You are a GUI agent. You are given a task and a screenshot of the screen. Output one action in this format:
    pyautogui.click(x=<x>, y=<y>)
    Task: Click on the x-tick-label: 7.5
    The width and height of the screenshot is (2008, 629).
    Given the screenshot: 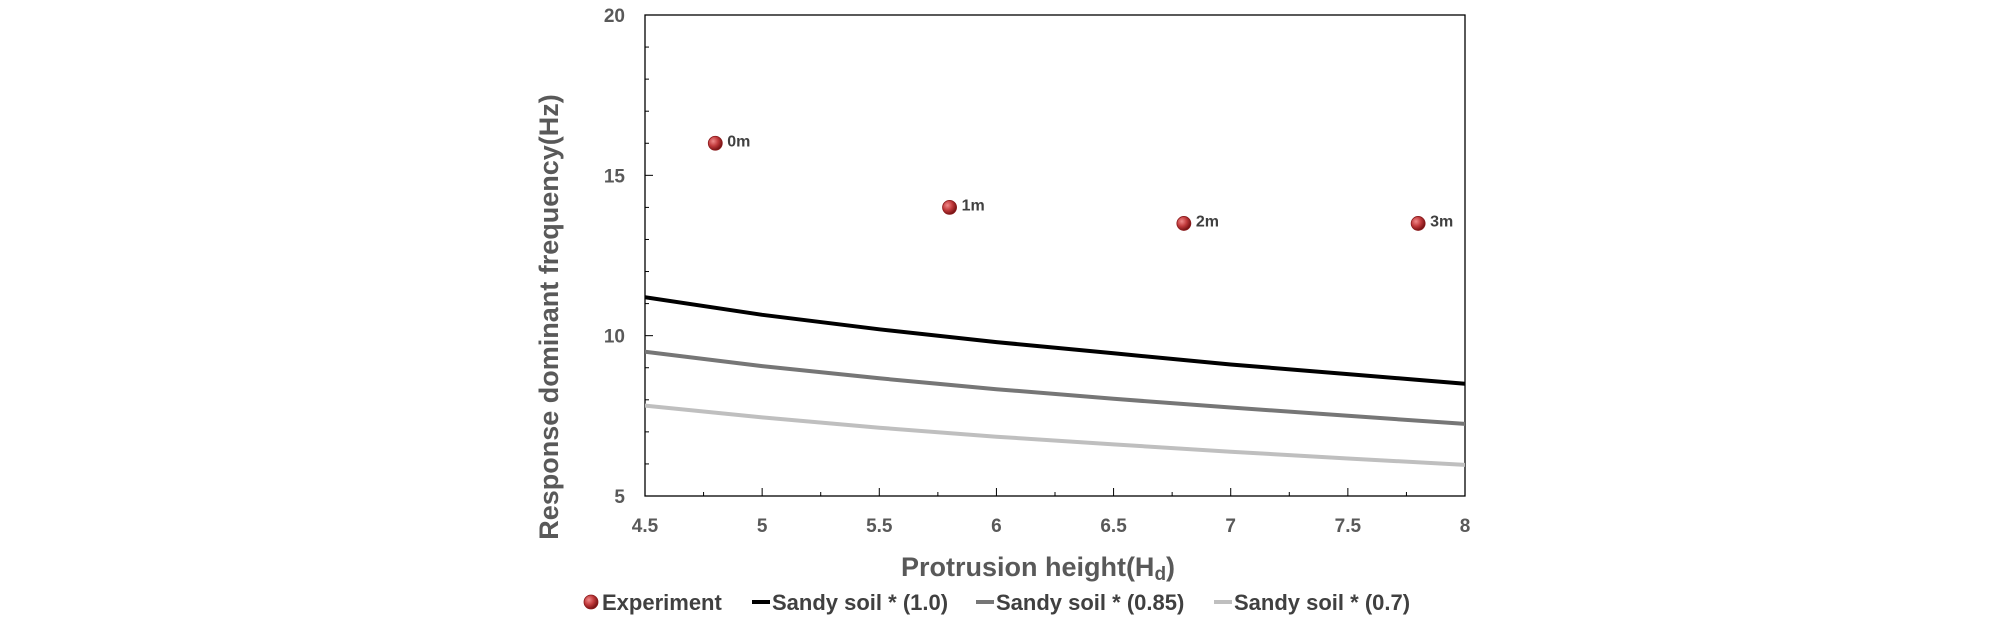 What is the action you would take?
    pyautogui.click(x=1348, y=526)
    